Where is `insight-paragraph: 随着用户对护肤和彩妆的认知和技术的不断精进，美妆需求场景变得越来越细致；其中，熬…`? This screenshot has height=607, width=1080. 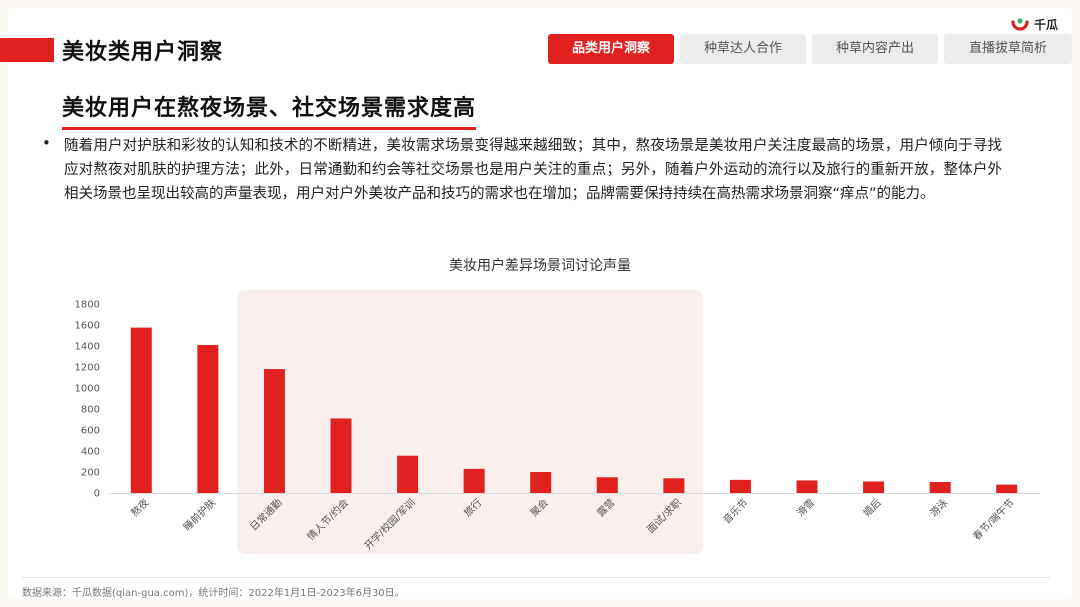 insight-paragraph: 随着用户对护肤和彩妆的认知和技术的不断精进，美妆需求场景变得越来越细致；其中，熬… is located at coordinates (533, 170).